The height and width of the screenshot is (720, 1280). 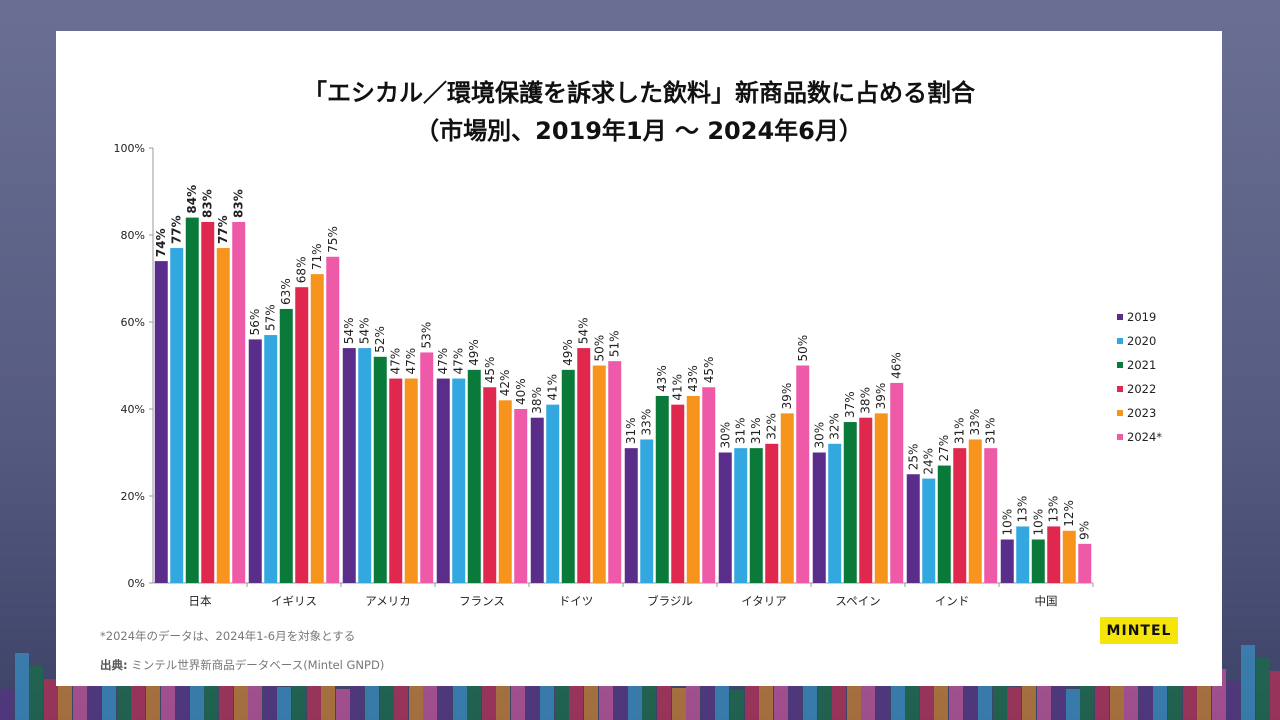 What do you see at coordinates (242, 665) in the screenshot?
I see `source-line: 出典: ミンテル世界新商品データベース(Mintel GNPD)` at bounding box center [242, 665].